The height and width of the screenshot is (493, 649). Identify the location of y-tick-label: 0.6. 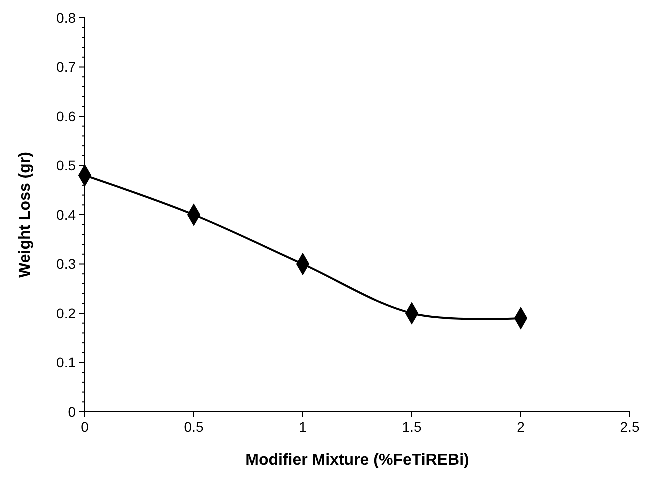
(66, 116).